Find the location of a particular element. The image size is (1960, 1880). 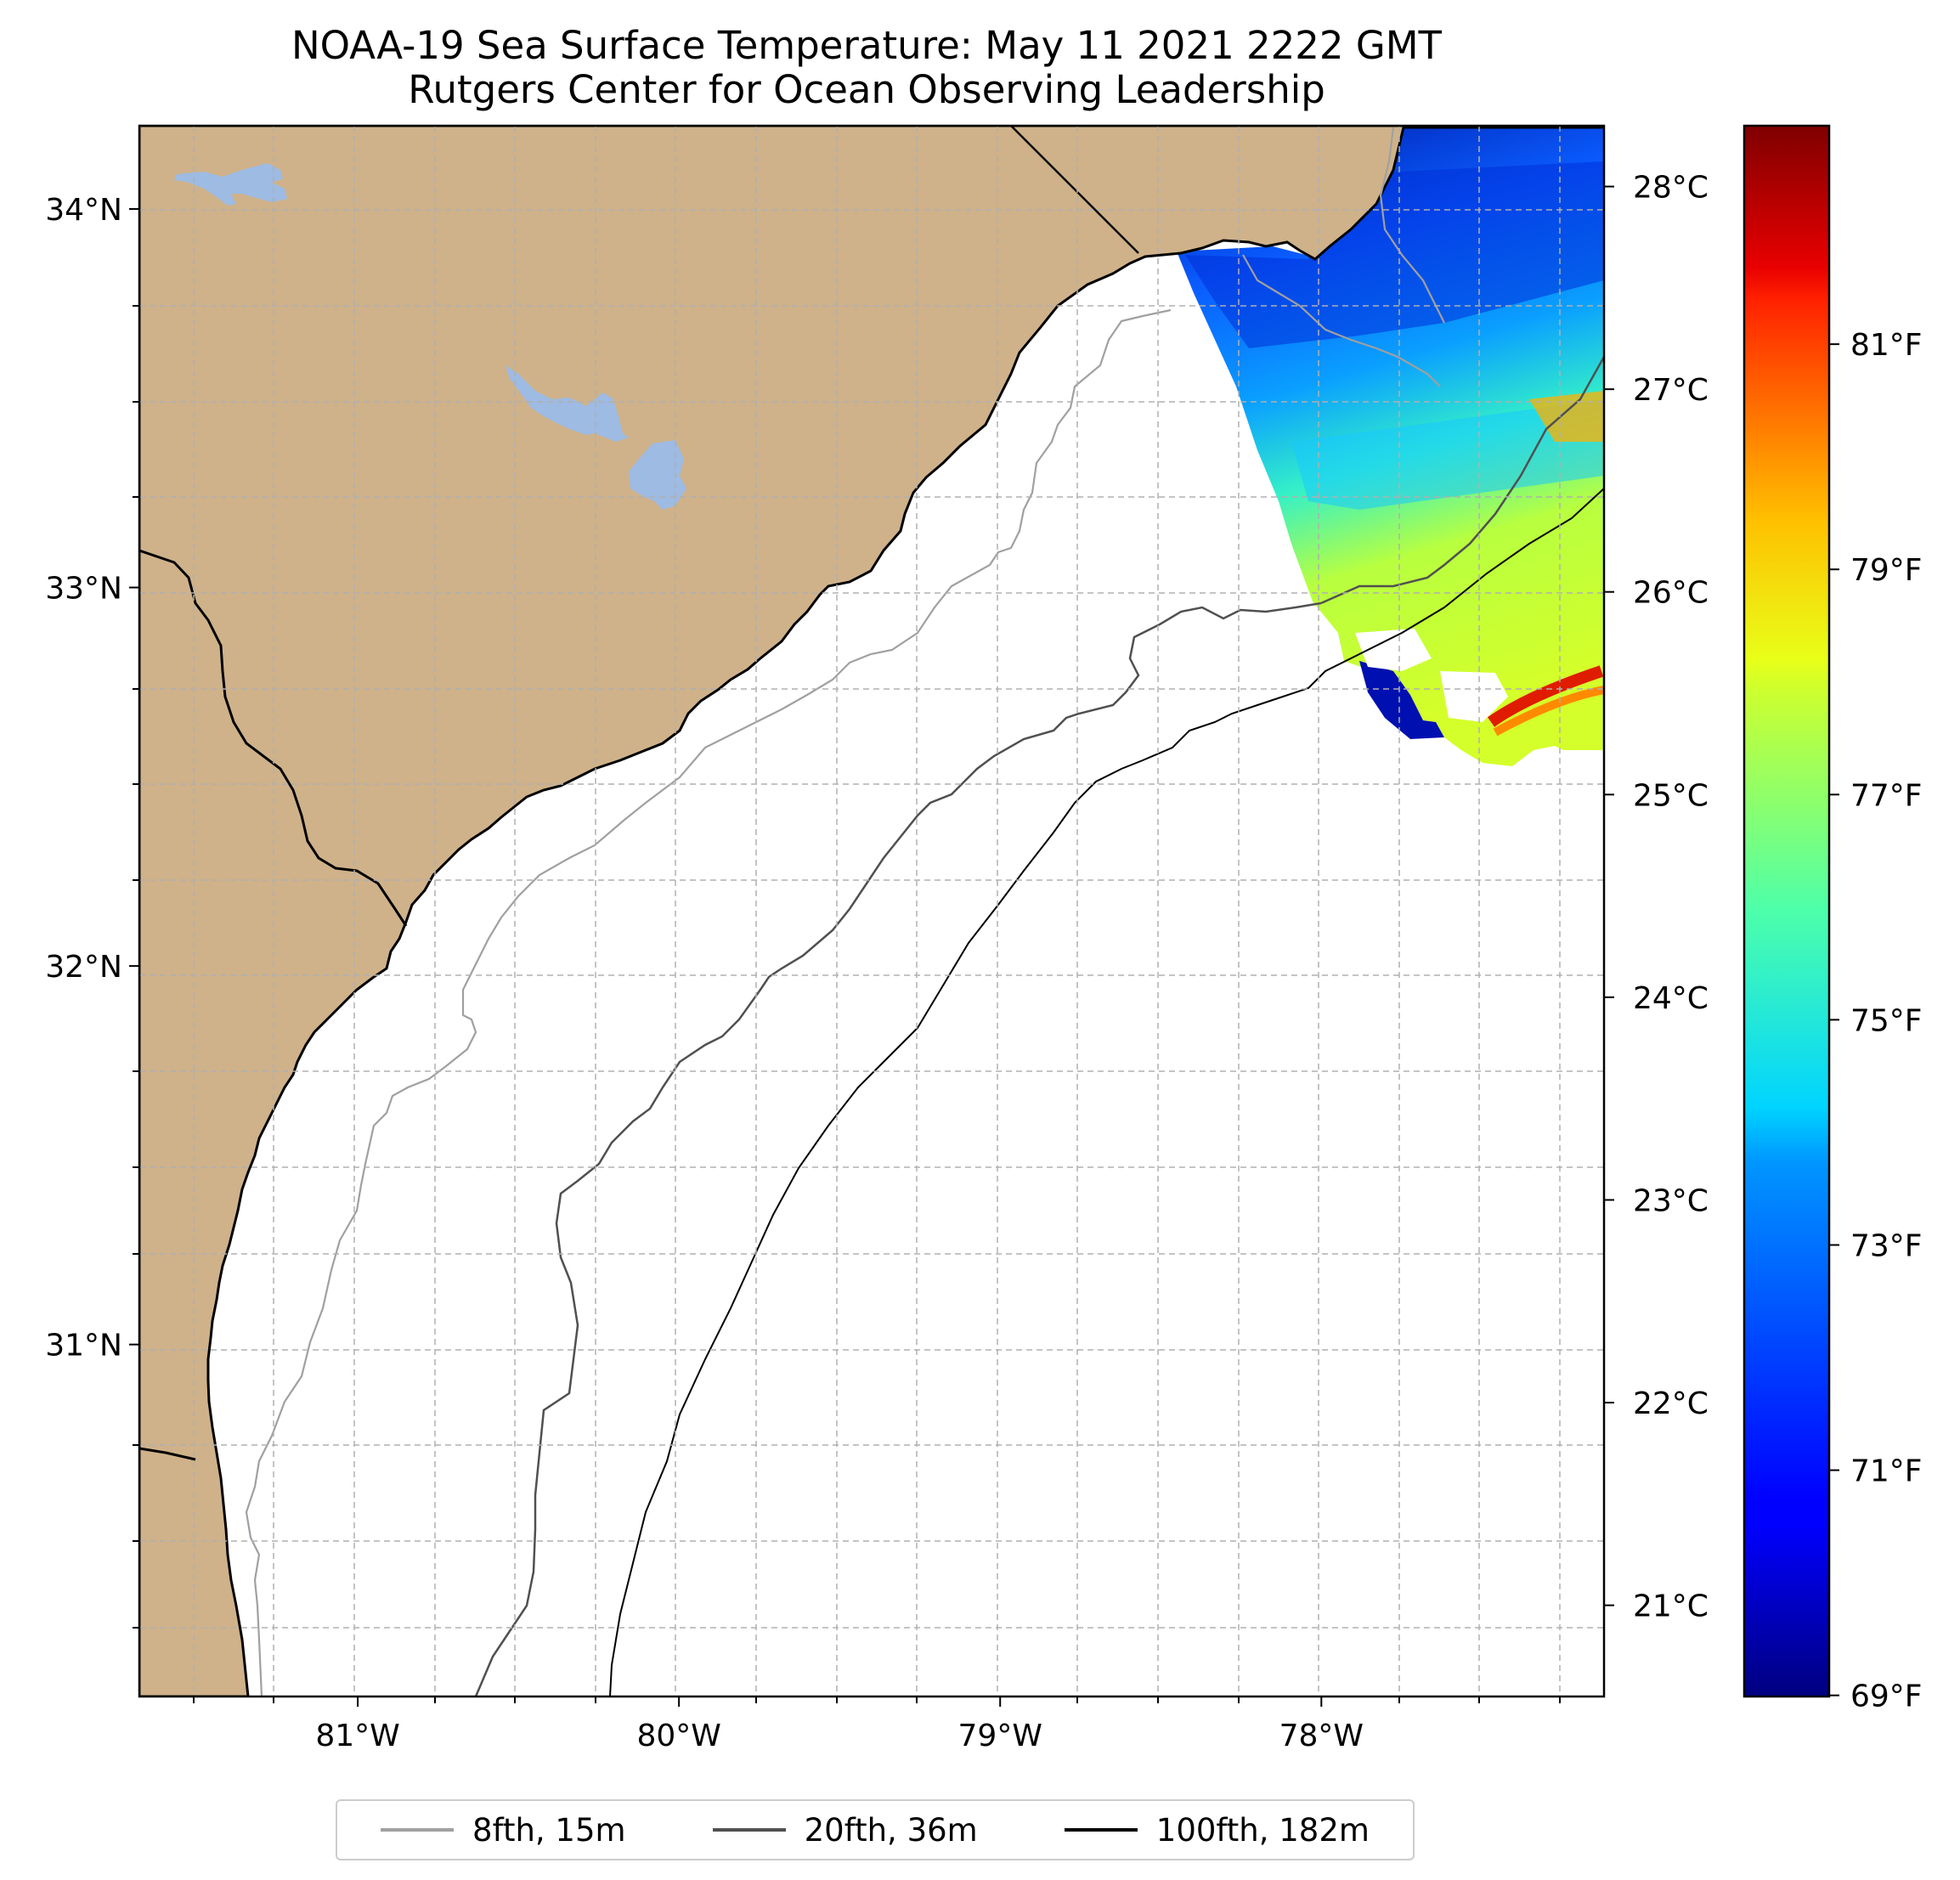

legend-item-20fth: 20fth, 36m is located at coordinates (845, 1830).